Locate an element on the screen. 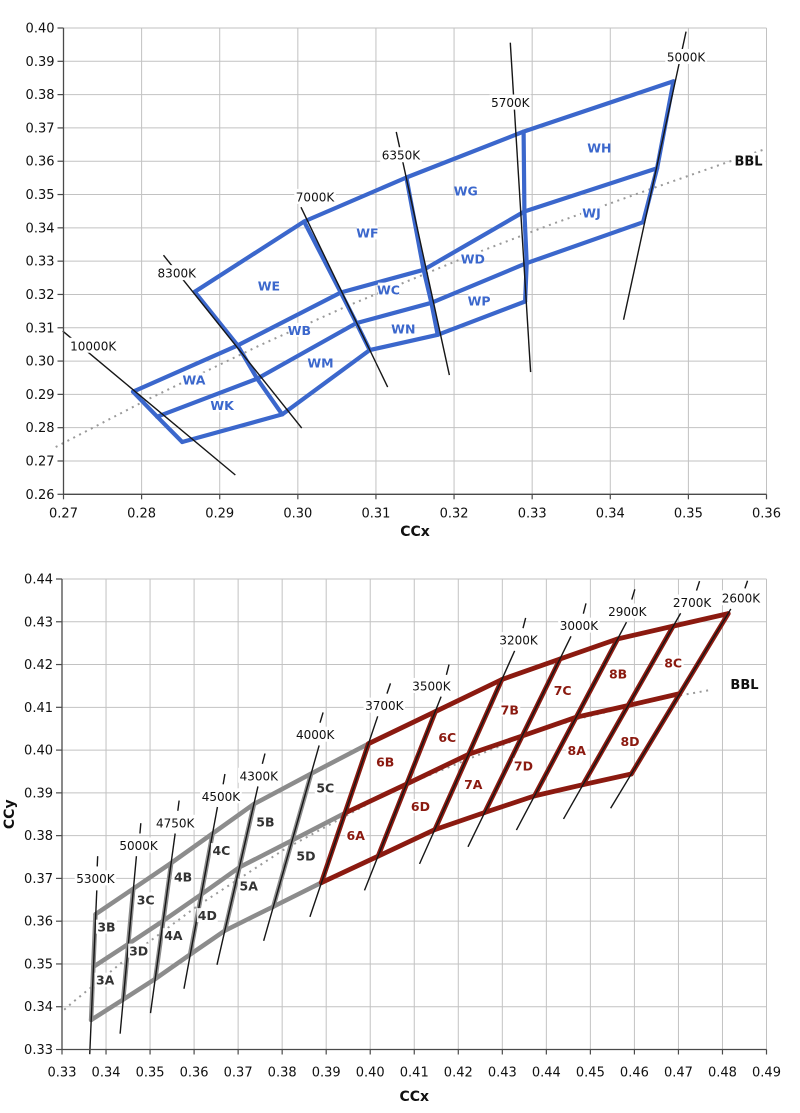 This screenshot has height=1113, width=800. y-tick-label: 0.38 is located at coordinates (40, 95).